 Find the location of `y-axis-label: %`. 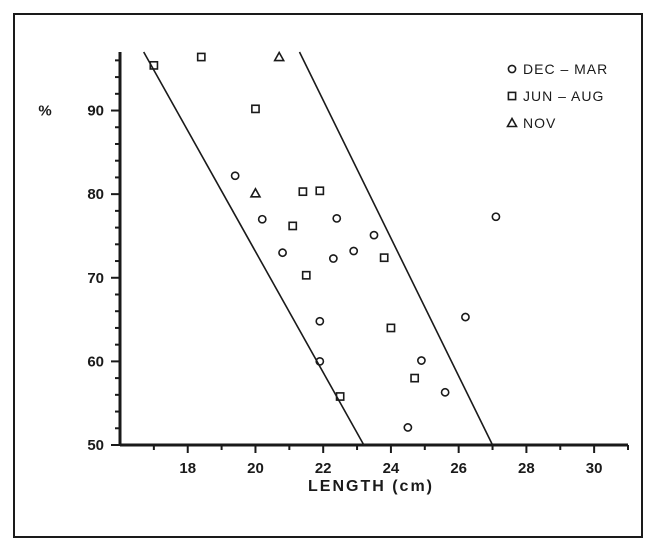

y-axis-label: % is located at coordinates (44, 111).